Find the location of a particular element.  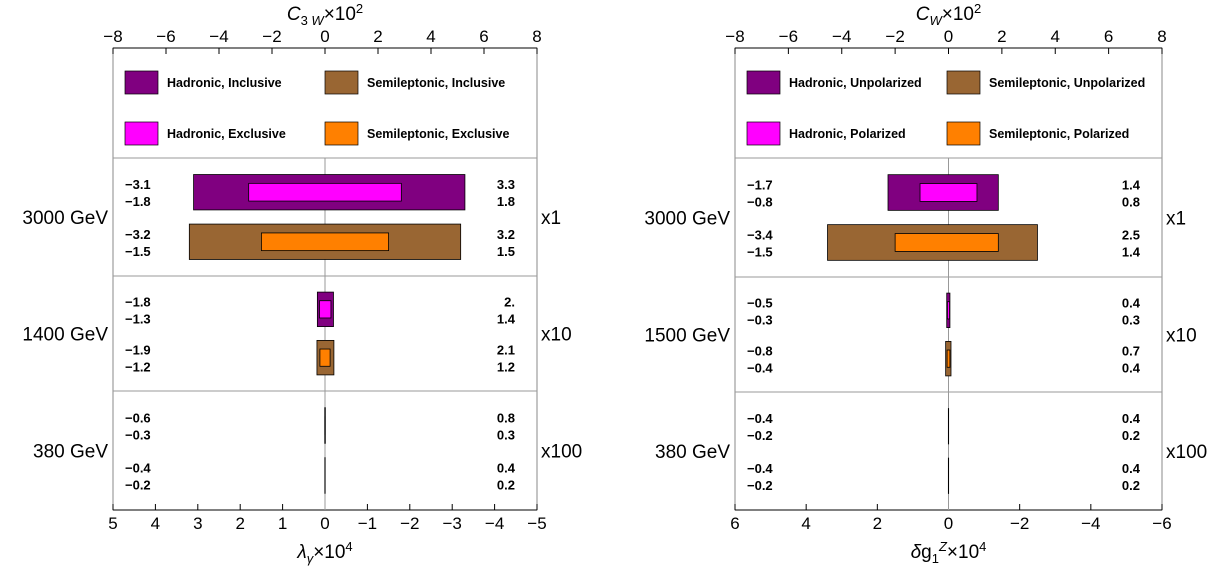

legend-label: Semileptonic, Polarized is located at coordinates (1059, 134).